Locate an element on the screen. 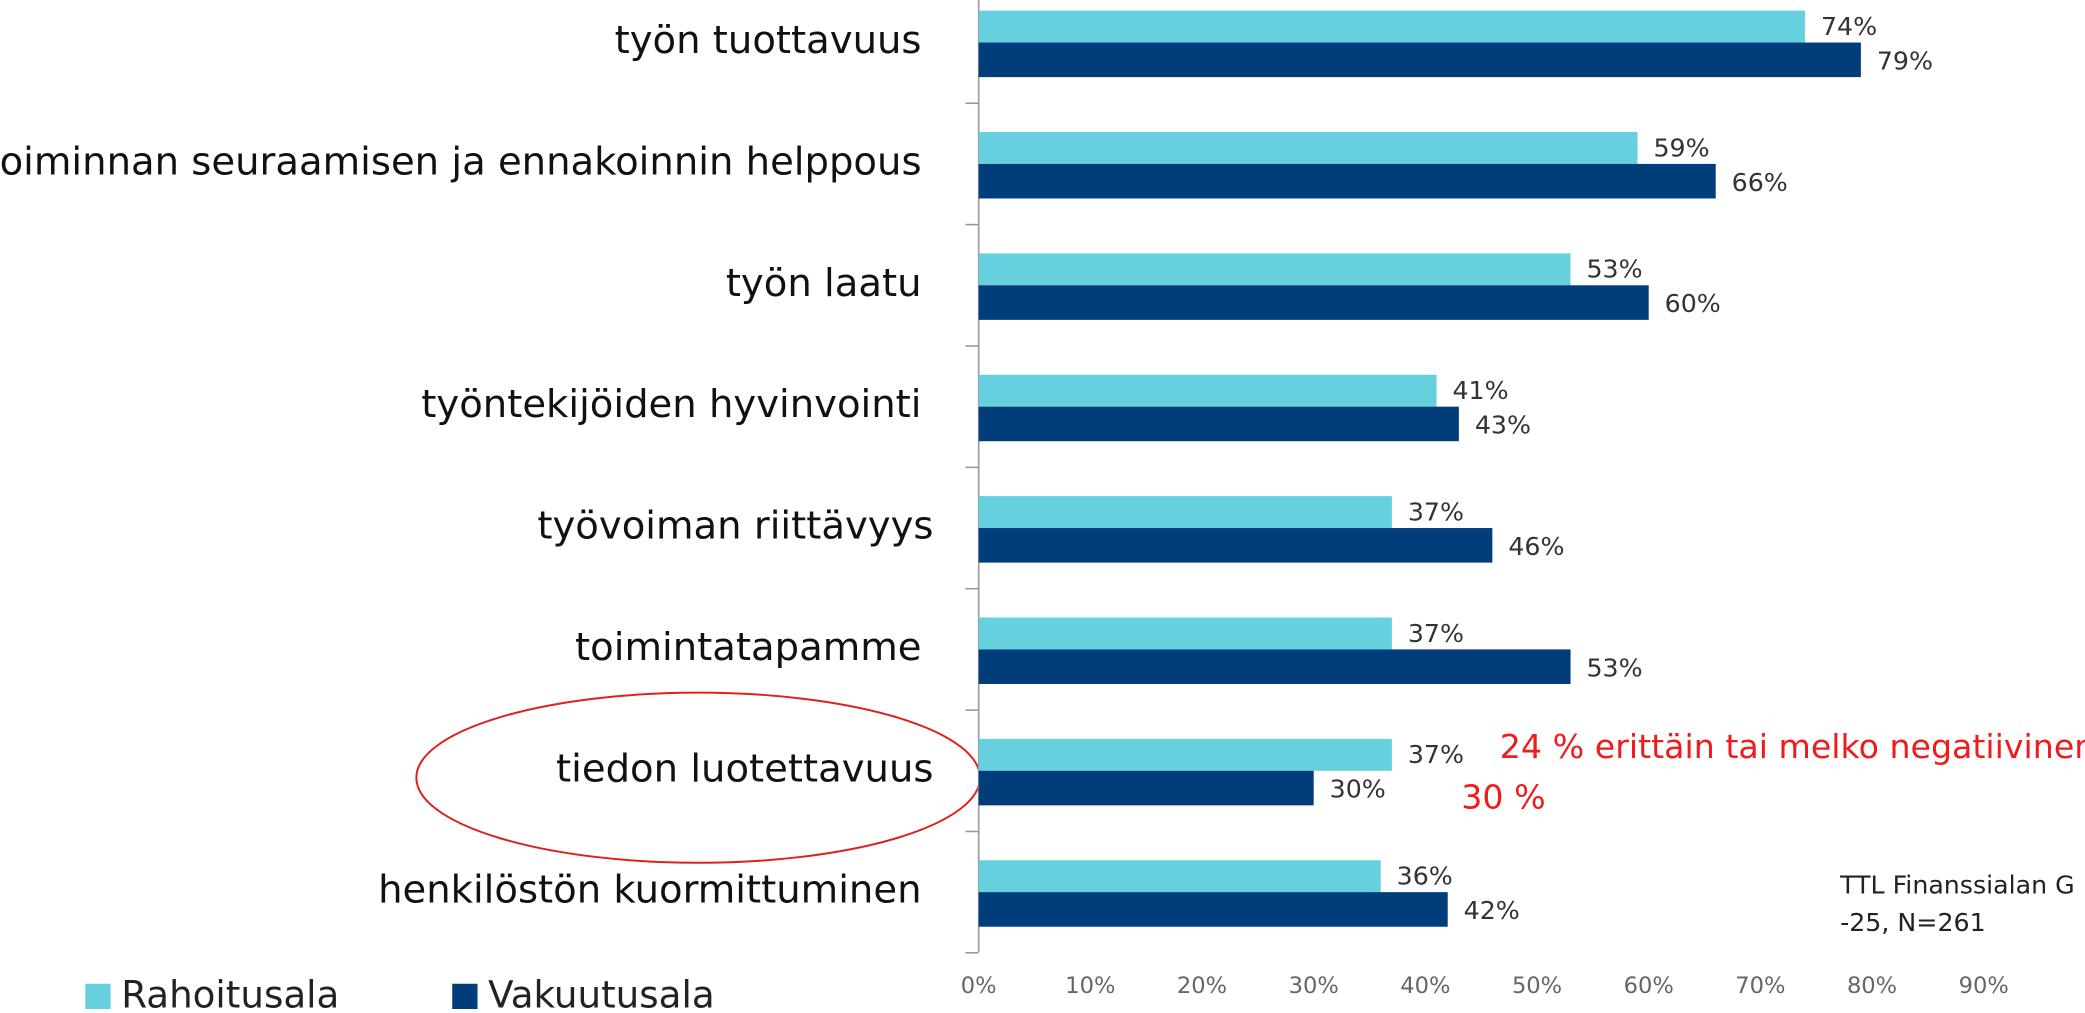  annotation: 30 % is located at coordinates (1503, 796).